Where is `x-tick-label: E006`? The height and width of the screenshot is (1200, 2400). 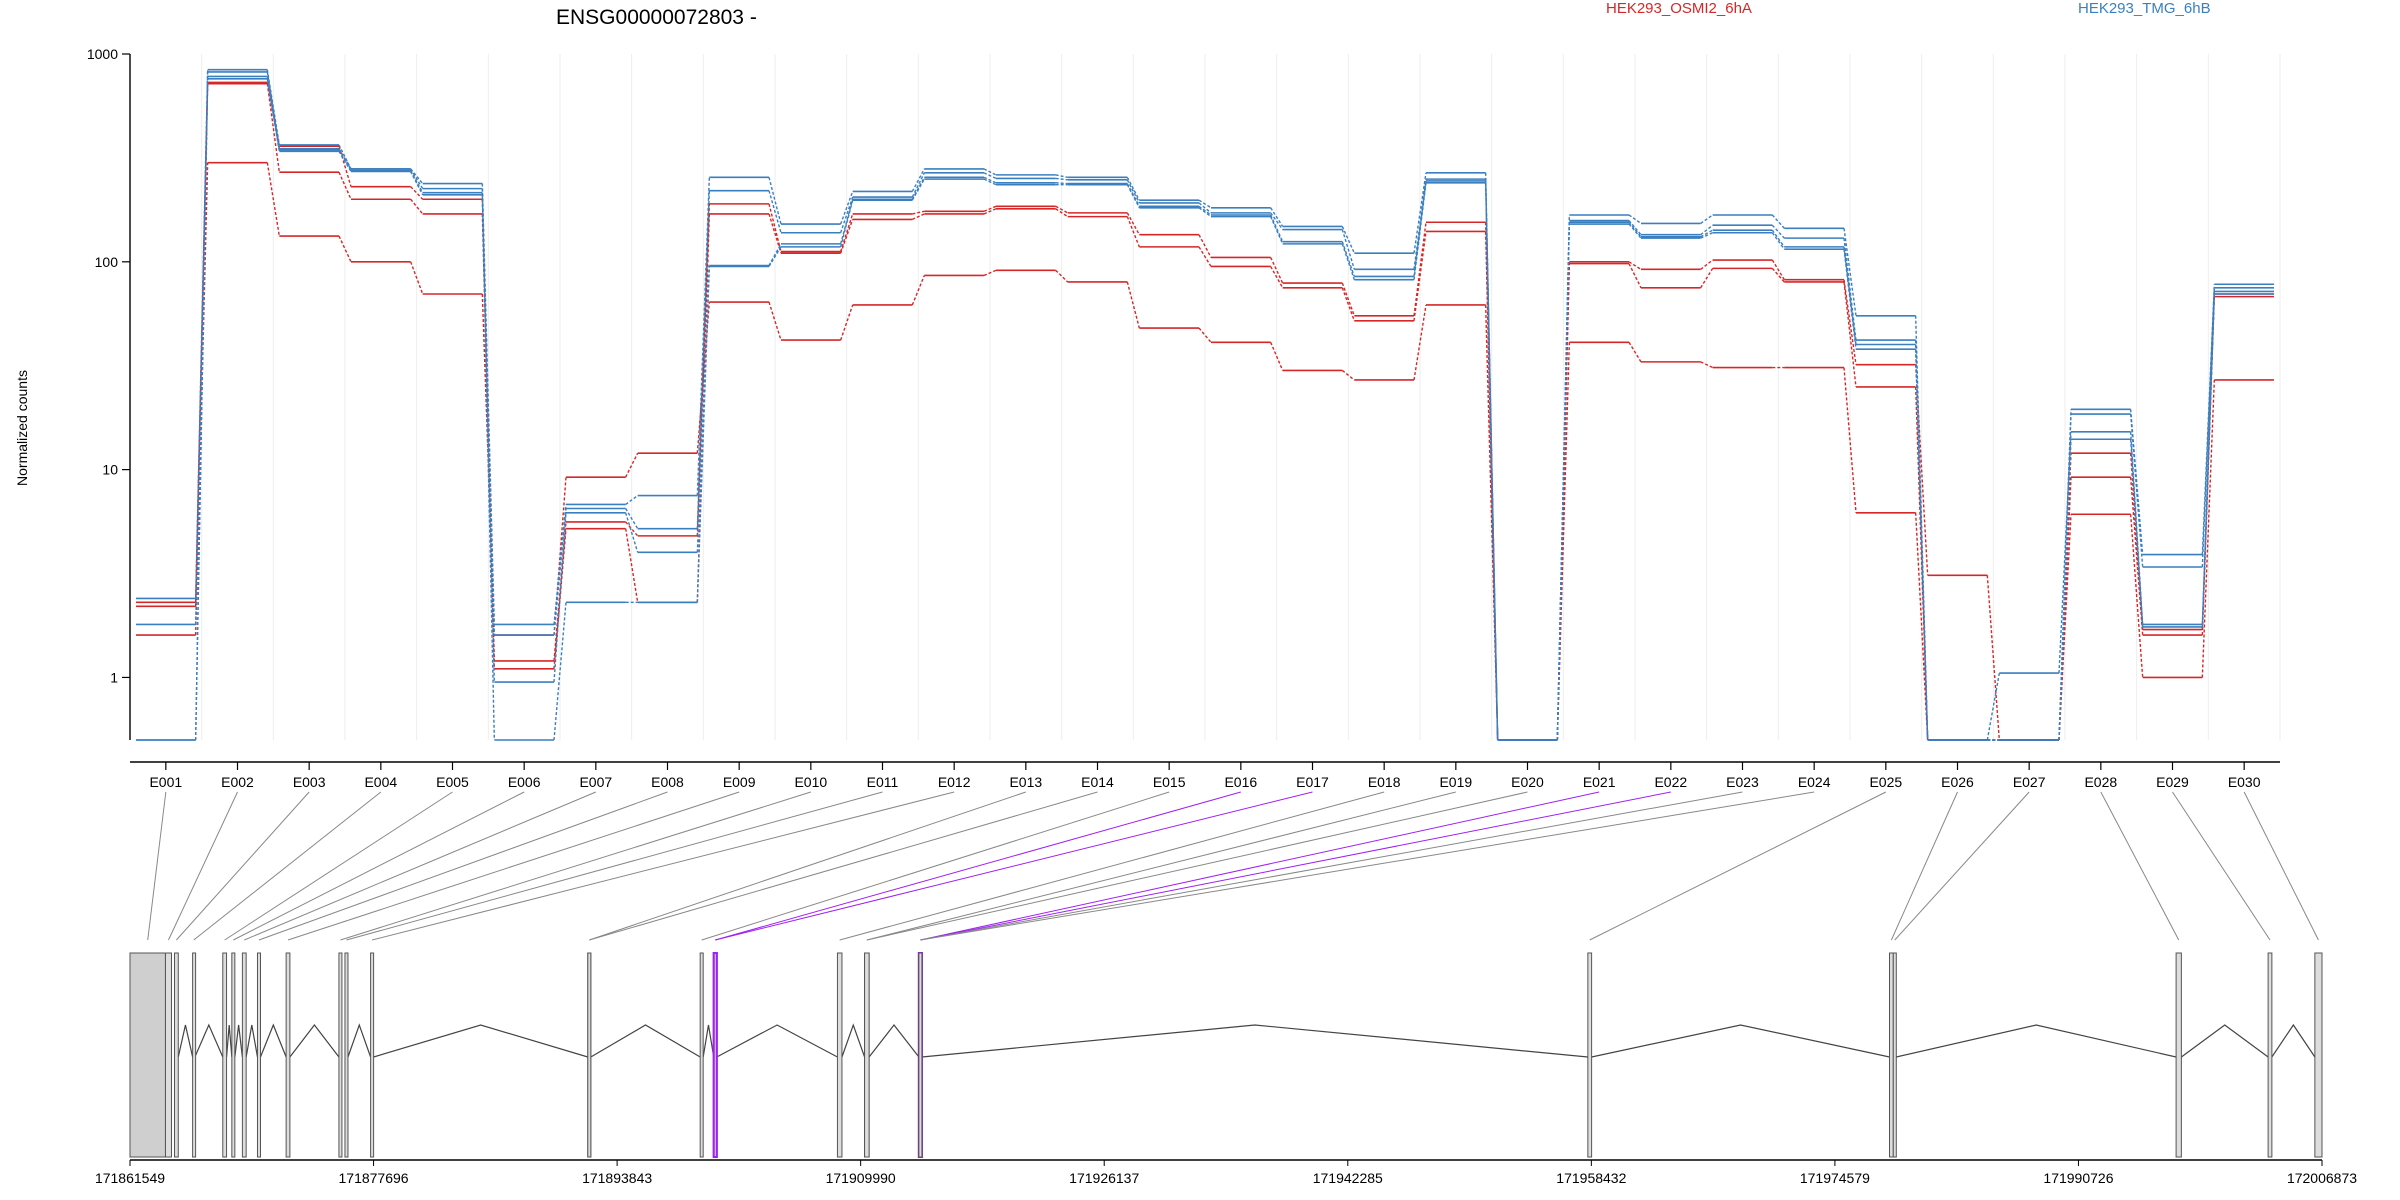
x-tick-label: E006 is located at coordinates (524, 782).